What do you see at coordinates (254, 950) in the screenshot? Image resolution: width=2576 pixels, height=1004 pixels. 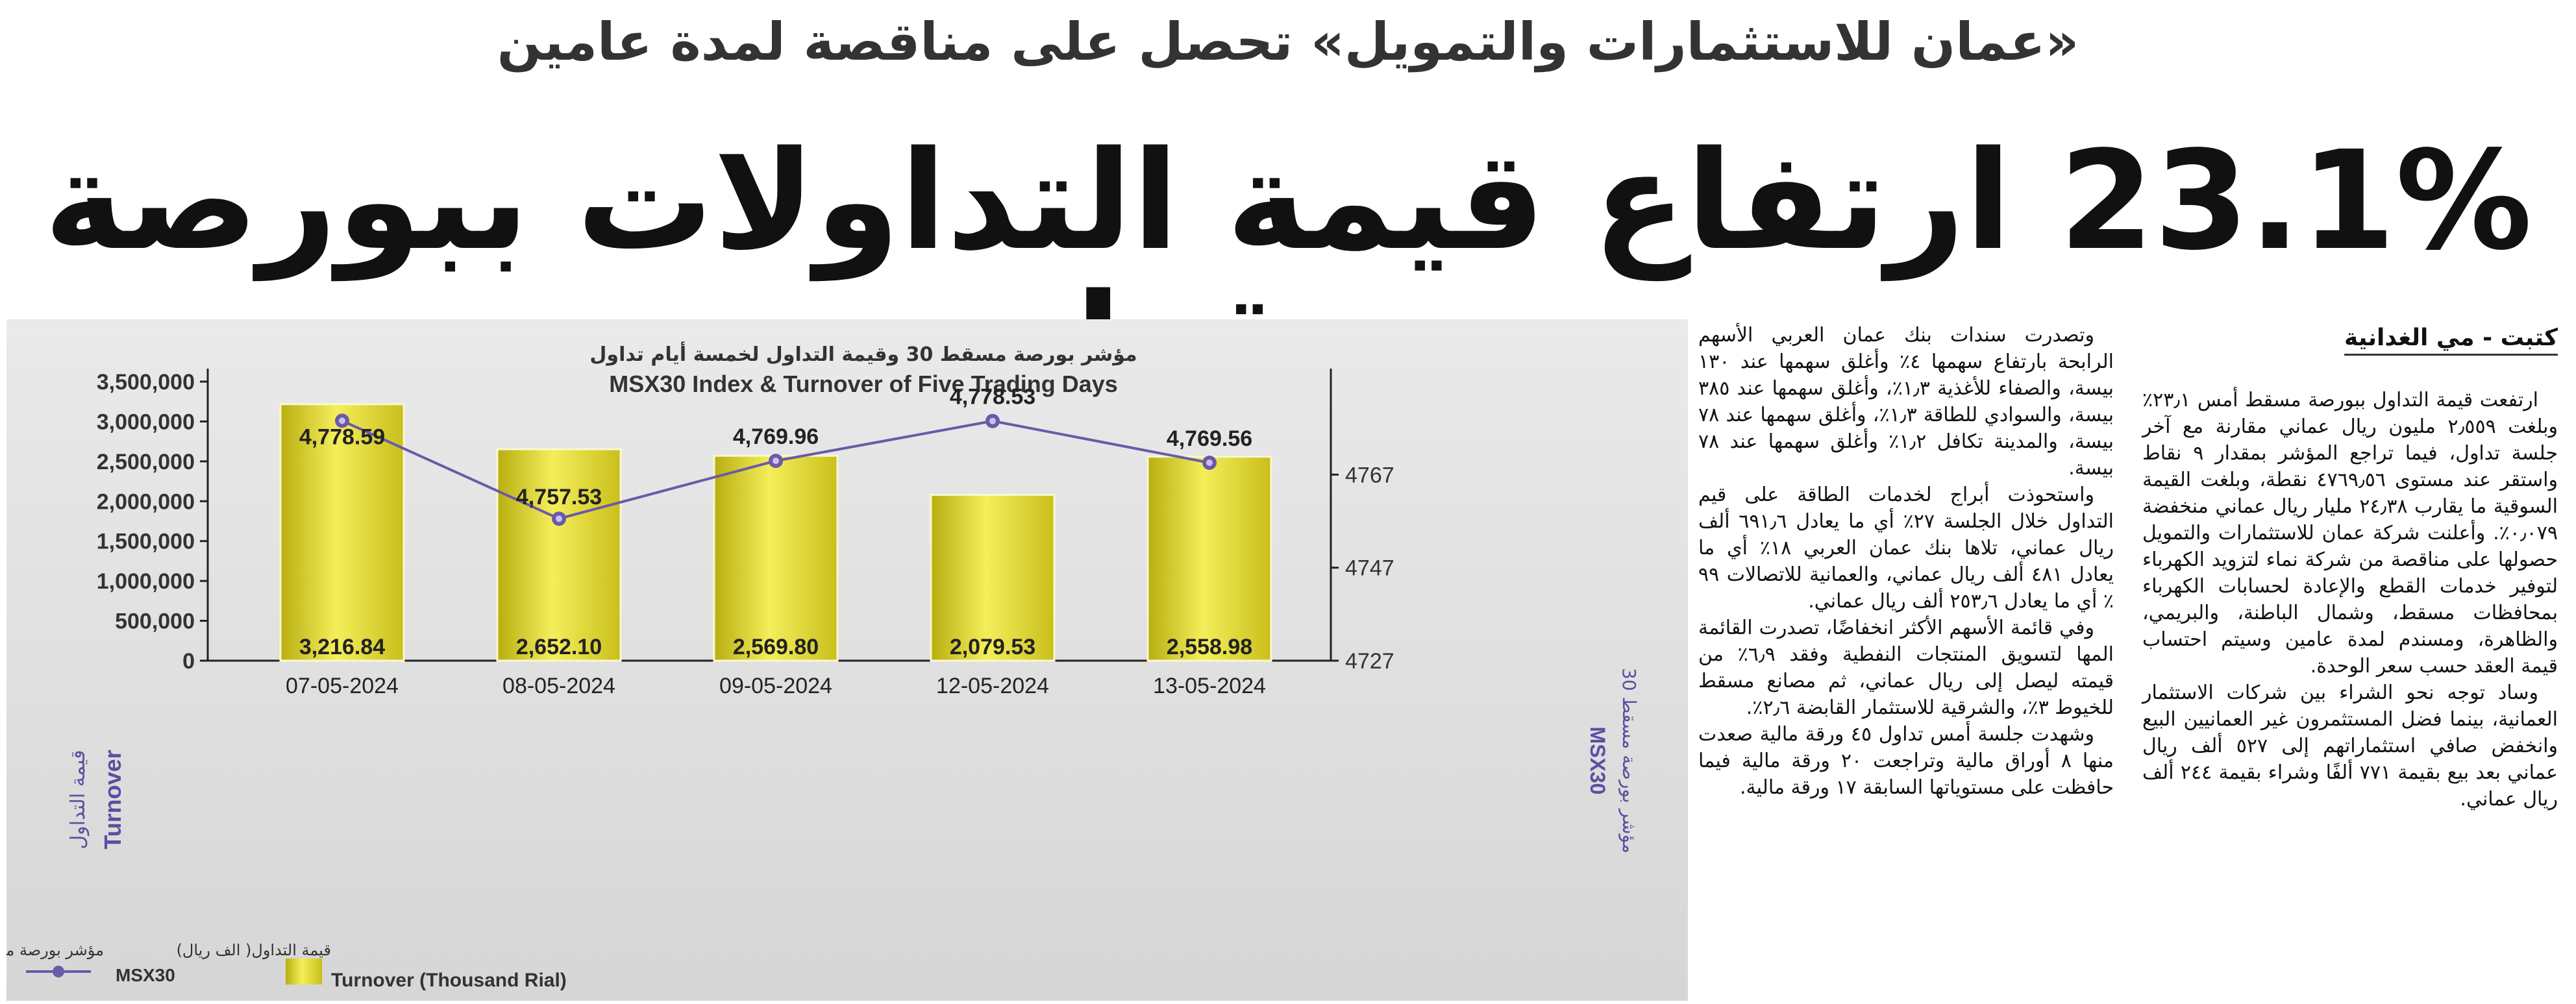 I see `legend-bar-label-ar: قيمة التداول( الف ريال)` at bounding box center [254, 950].